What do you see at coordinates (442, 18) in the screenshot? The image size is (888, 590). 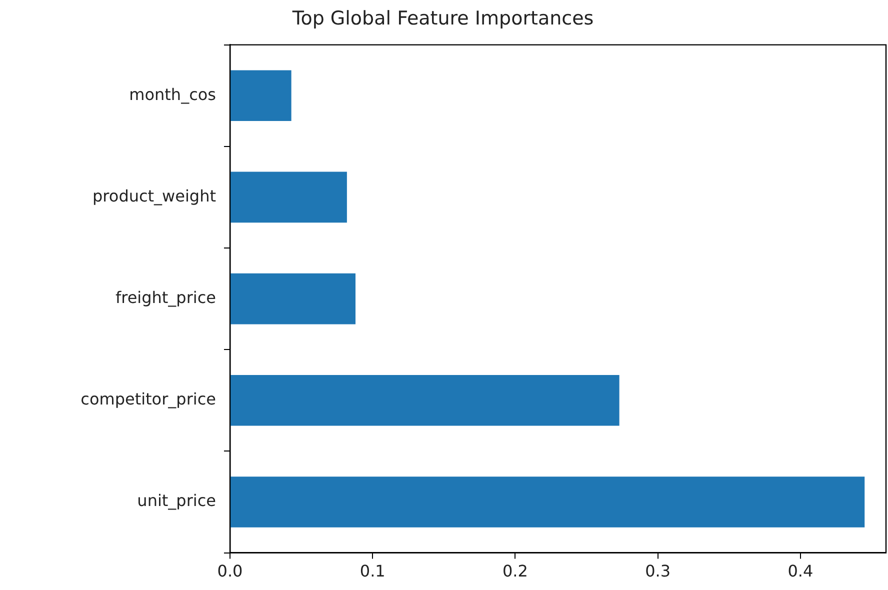 I see `chart-title: Top Global Feature Importances` at bounding box center [442, 18].